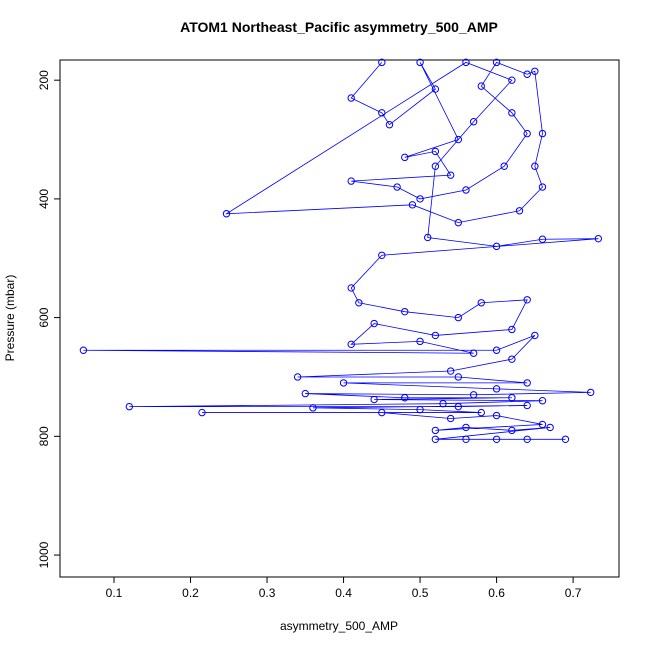  Describe the element at coordinates (339, 626) in the screenshot. I see `x-axis-label: asymmetry_500_AMP` at that location.